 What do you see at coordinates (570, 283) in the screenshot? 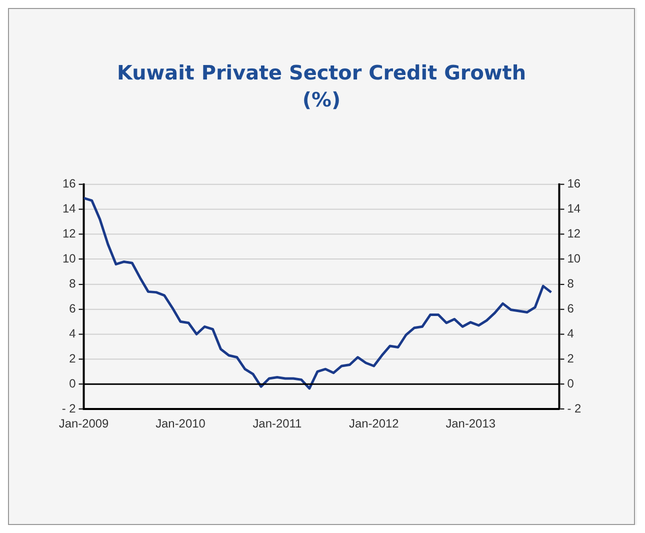
I see `y2-tick-label: 8` at bounding box center [570, 283].